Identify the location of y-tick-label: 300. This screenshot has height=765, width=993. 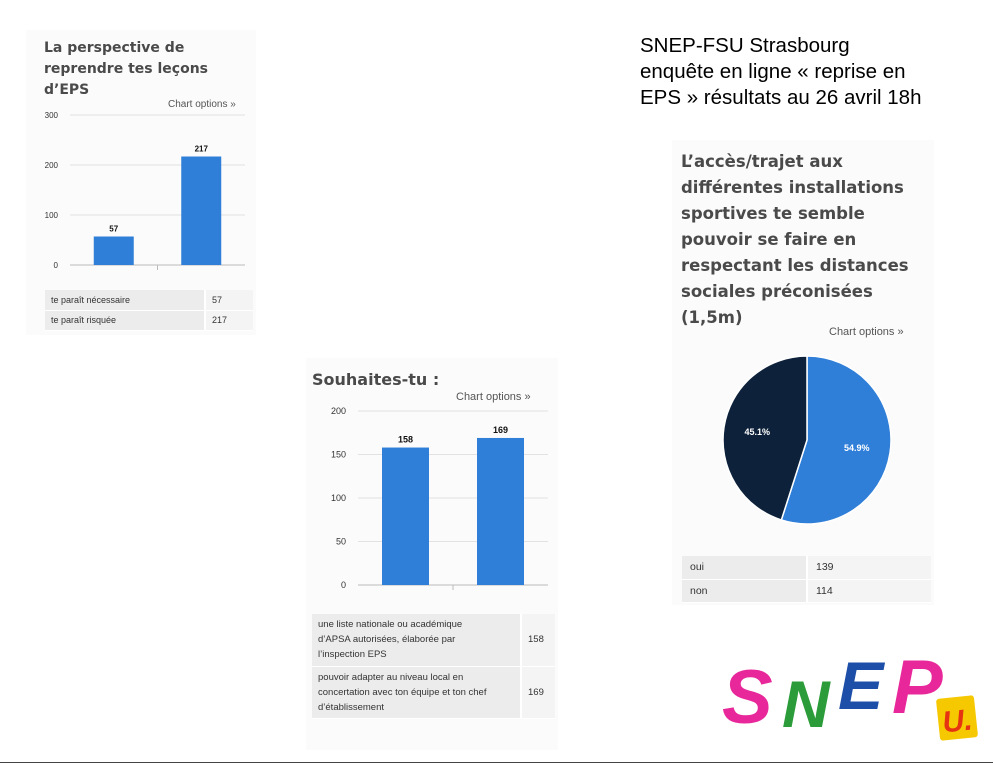
(52, 115).